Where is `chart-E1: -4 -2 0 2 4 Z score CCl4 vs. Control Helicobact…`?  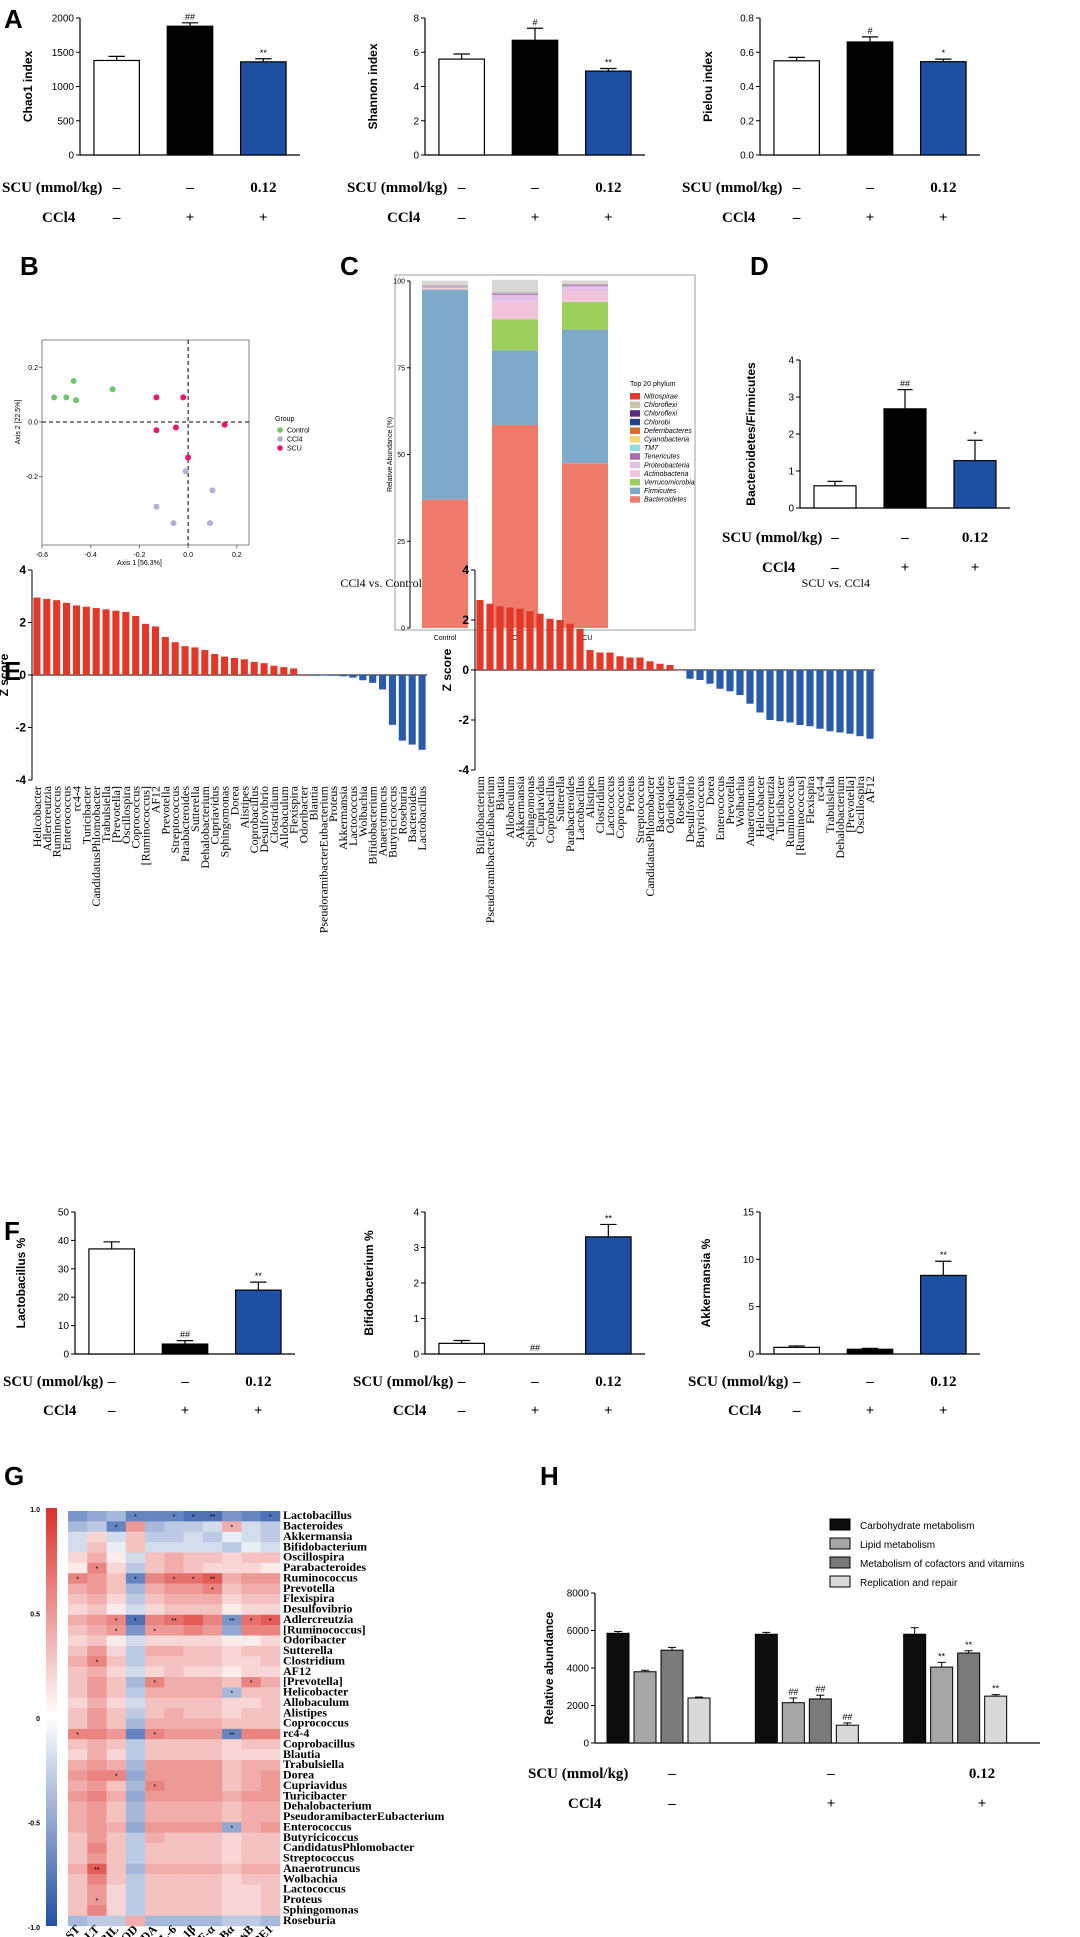 chart-E1: -4 -2 0 2 4 Z score CCl4 vs. Control Helicobact… is located at coordinates (214, 748).